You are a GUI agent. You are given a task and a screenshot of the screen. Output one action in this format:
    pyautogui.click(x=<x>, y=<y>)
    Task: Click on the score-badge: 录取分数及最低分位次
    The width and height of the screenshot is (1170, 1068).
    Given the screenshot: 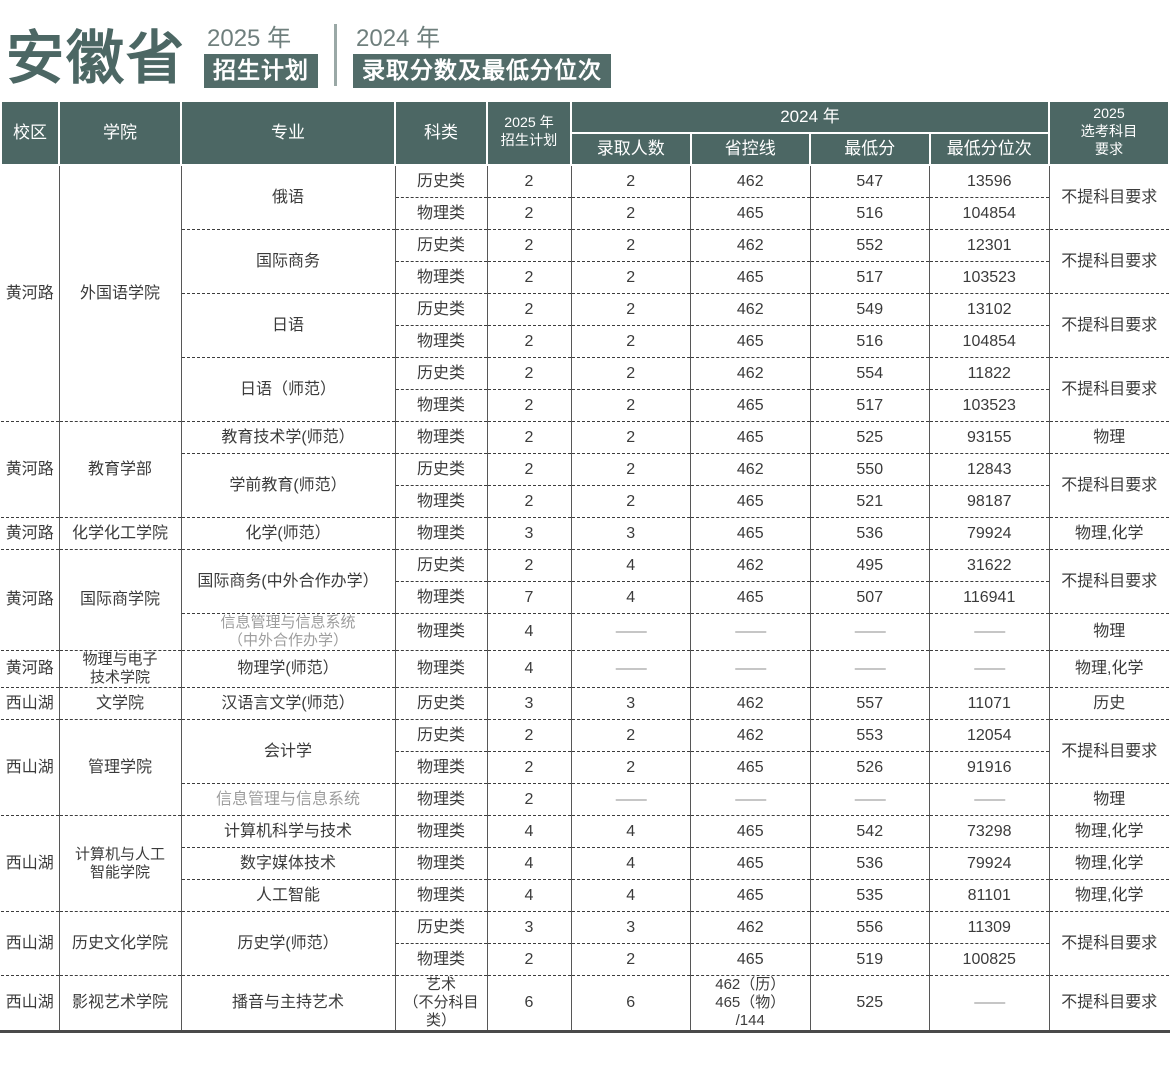 What is the action you would take?
    pyautogui.click(x=482, y=71)
    